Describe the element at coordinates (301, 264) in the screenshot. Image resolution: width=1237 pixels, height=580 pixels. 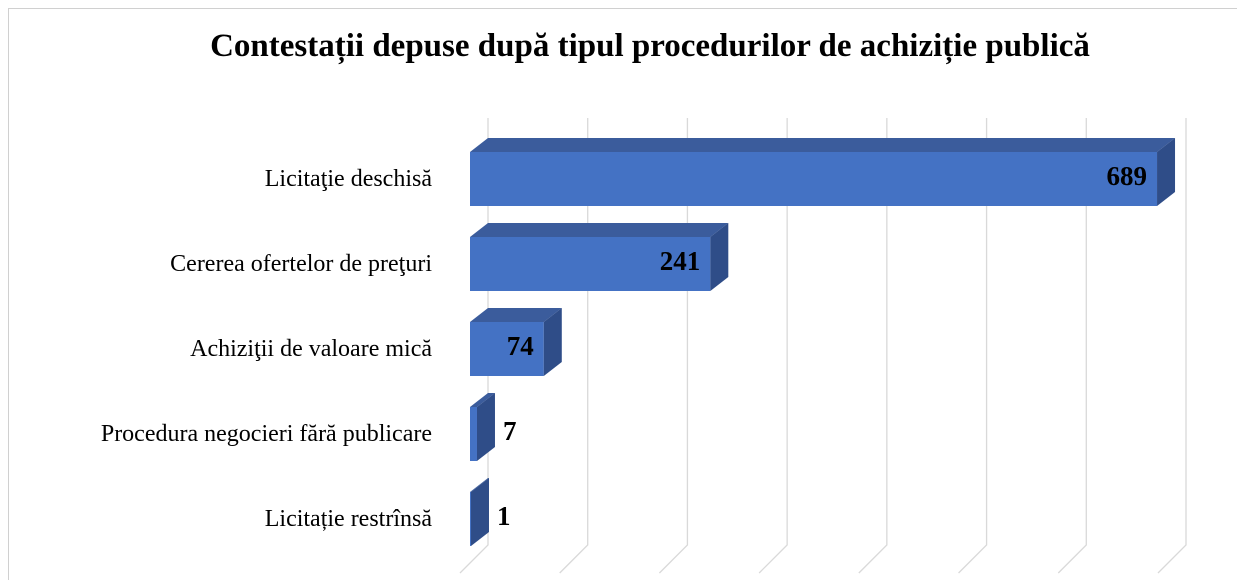
I see `category-text: Cererea ofertelor de preţuri` at that location.